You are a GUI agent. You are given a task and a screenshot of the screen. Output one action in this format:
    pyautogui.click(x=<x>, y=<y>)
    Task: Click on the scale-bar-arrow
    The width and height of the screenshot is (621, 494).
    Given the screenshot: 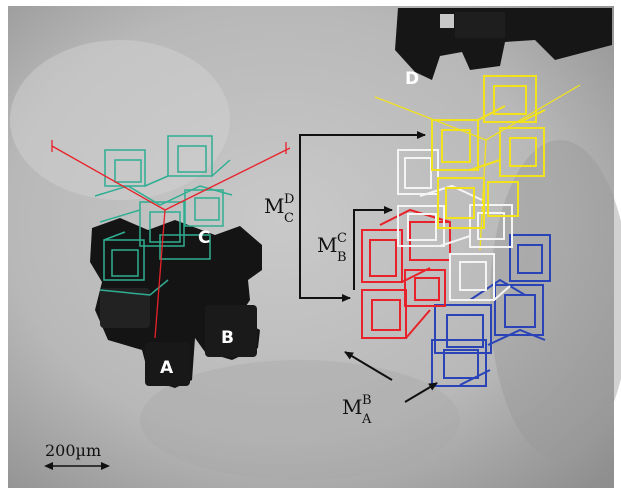 What is the action you would take?
    pyautogui.click(x=77, y=466)
    